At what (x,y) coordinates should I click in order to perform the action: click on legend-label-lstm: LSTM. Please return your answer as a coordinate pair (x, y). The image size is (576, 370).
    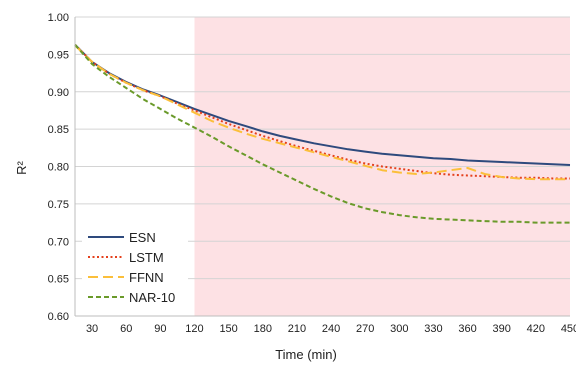
    Looking at the image, I should click on (146, 257).